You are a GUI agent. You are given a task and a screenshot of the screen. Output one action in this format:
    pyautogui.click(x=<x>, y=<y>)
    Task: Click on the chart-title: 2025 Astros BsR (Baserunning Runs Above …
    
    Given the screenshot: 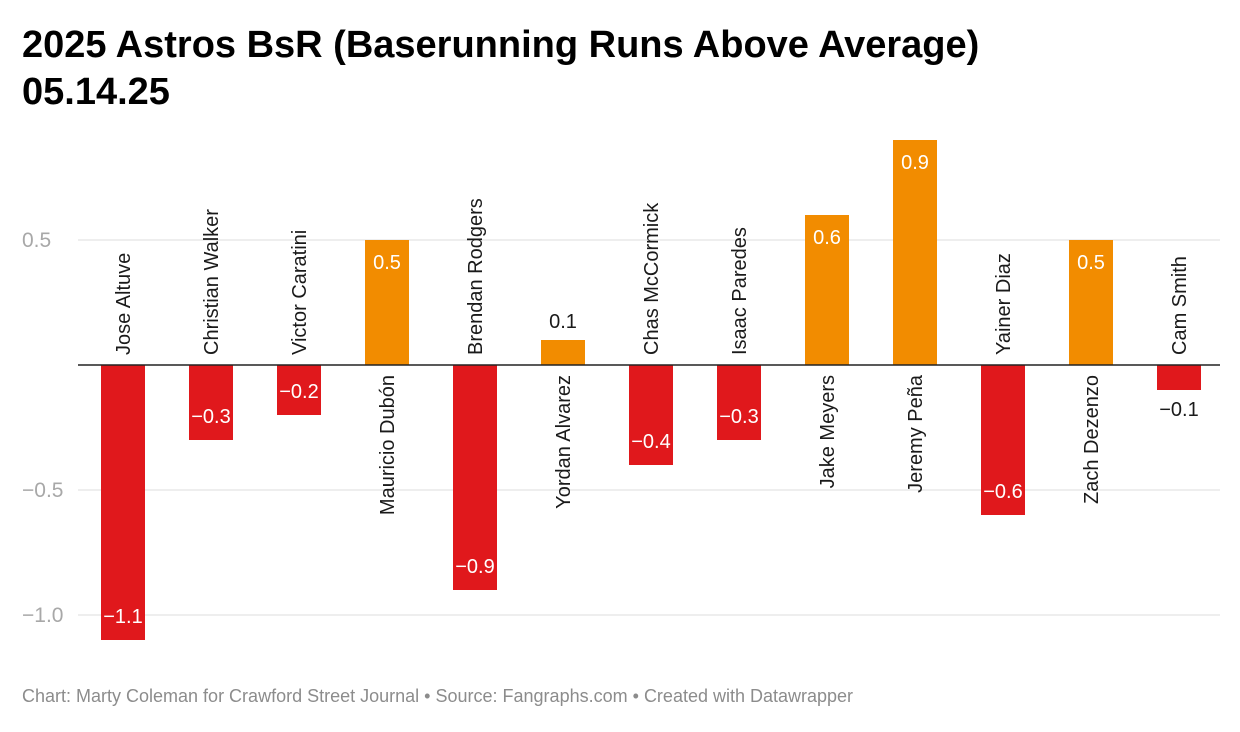 What is the action you would take?
    pyautogui.click(x=622, y=69)
    